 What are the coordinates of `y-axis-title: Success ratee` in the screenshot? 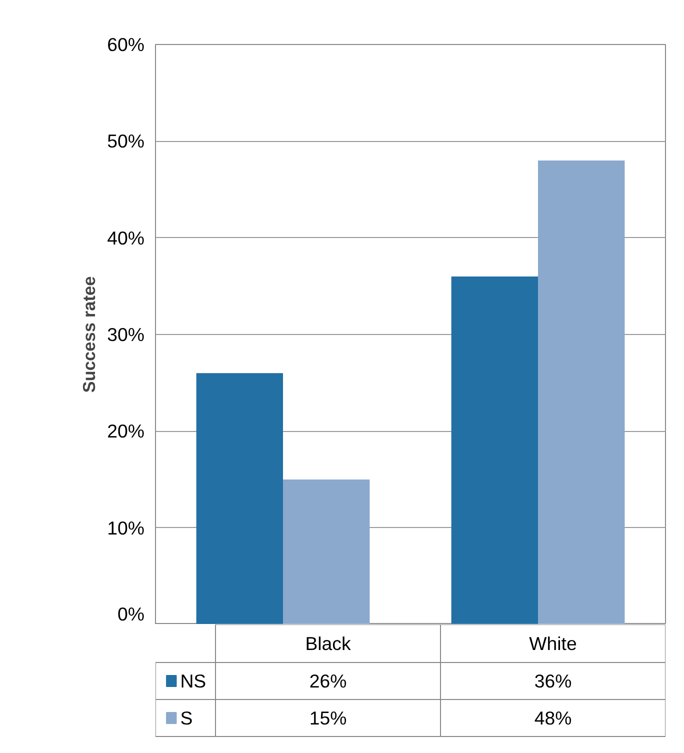 It's located at (89, 334).